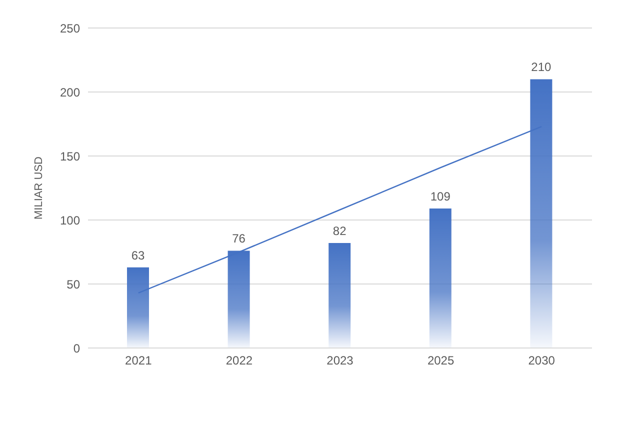 This screenshot has height=423, width=620. I want to click on x-tick-label: 2021, so click(138, 361).